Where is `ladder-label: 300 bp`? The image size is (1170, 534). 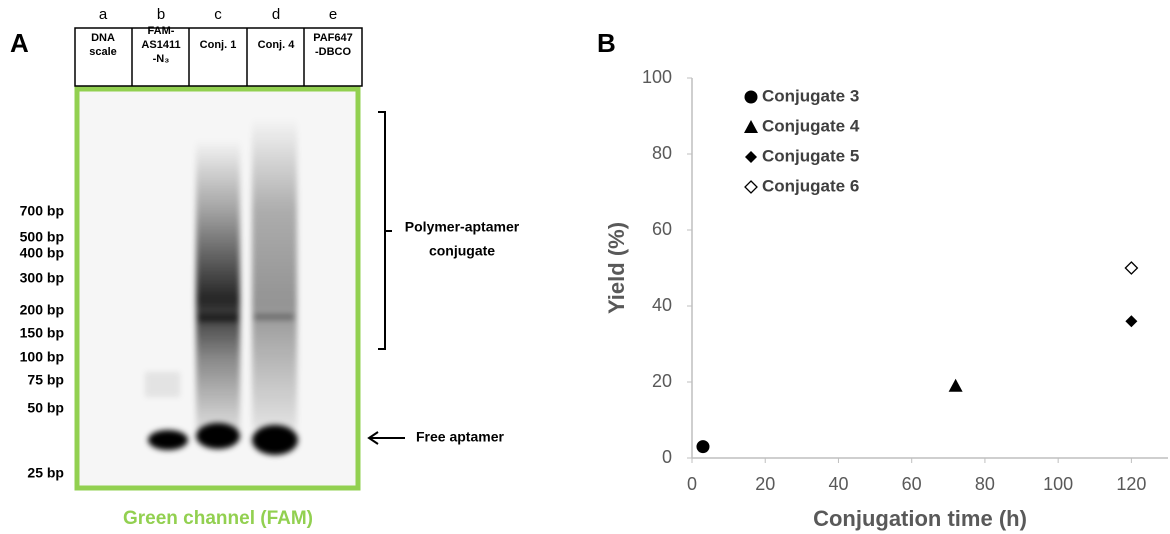 ladder-label: 300 bp is located at coordinates (42, 278).